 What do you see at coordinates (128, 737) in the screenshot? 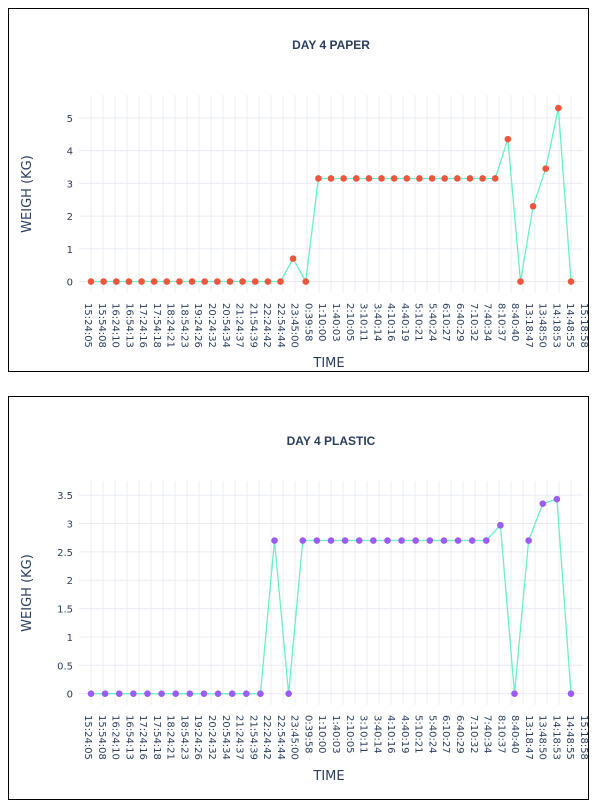
I see `x-tick-label: 16:54:13` at bounding box center [128, 737].